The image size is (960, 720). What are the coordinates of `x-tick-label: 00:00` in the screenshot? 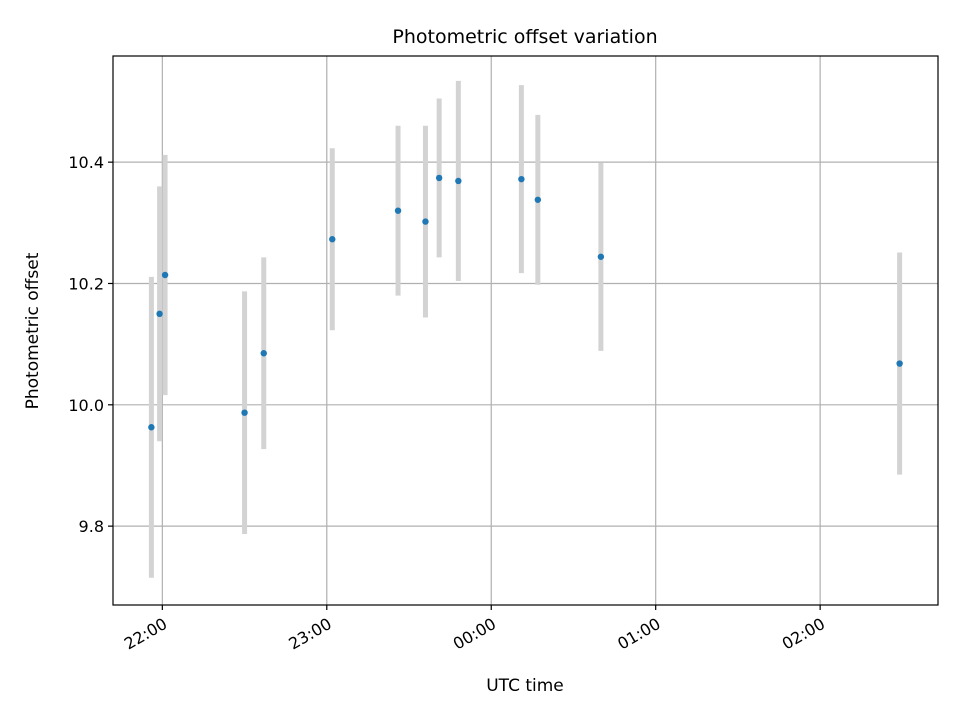 It's located at (474, 634).